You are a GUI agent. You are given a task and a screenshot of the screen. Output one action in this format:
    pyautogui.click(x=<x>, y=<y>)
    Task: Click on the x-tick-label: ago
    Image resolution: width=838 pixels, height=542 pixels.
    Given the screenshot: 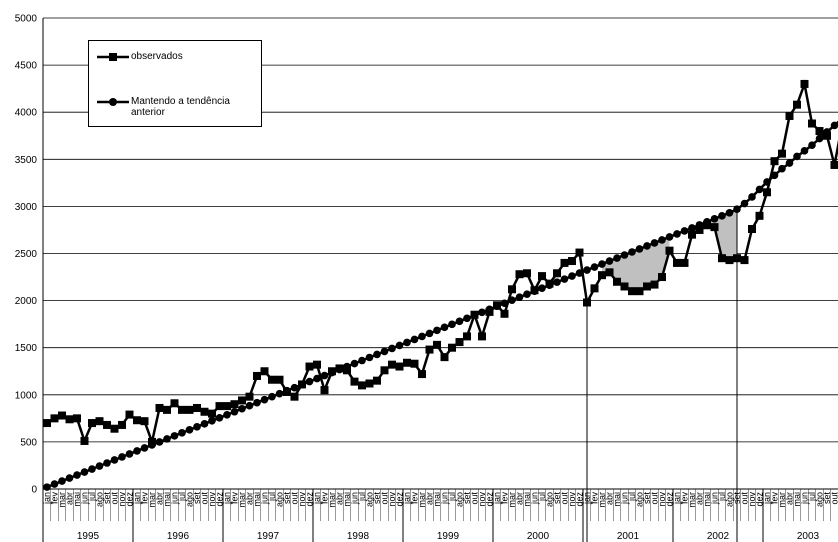 What is the action you would take?
    pyautogui.click(x=640, y=499)
    